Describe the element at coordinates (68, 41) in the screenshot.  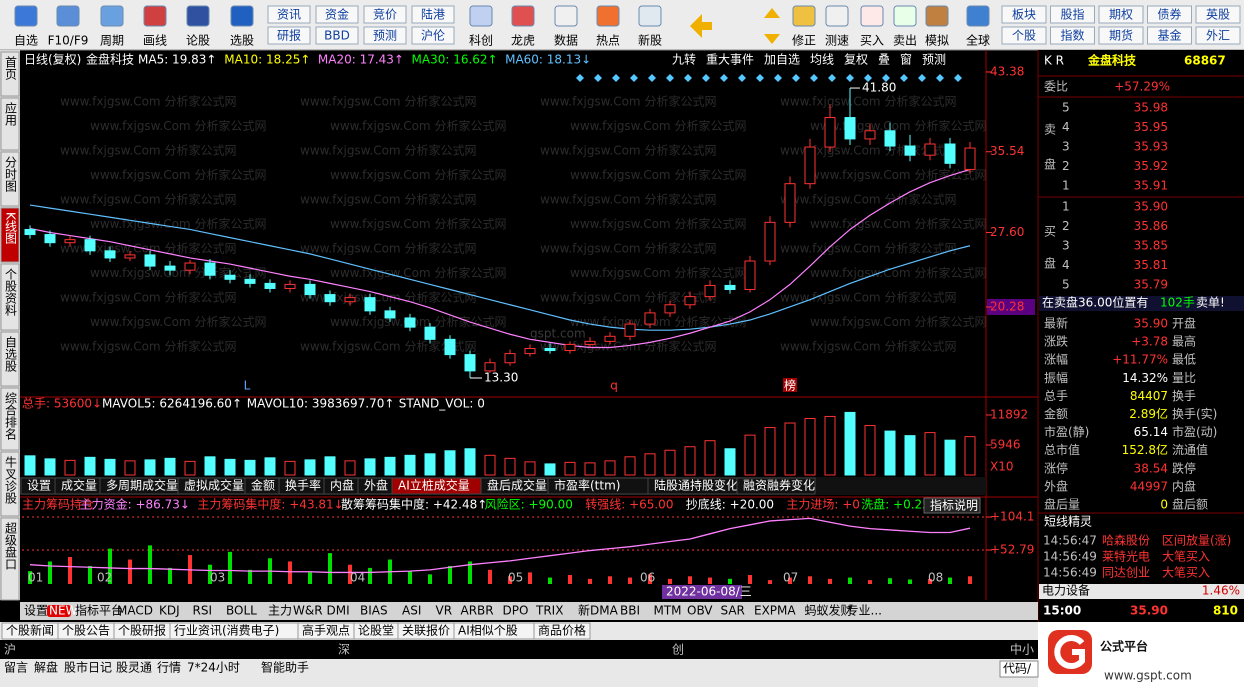
I see `toolbar-button: F10/F9` at that location.